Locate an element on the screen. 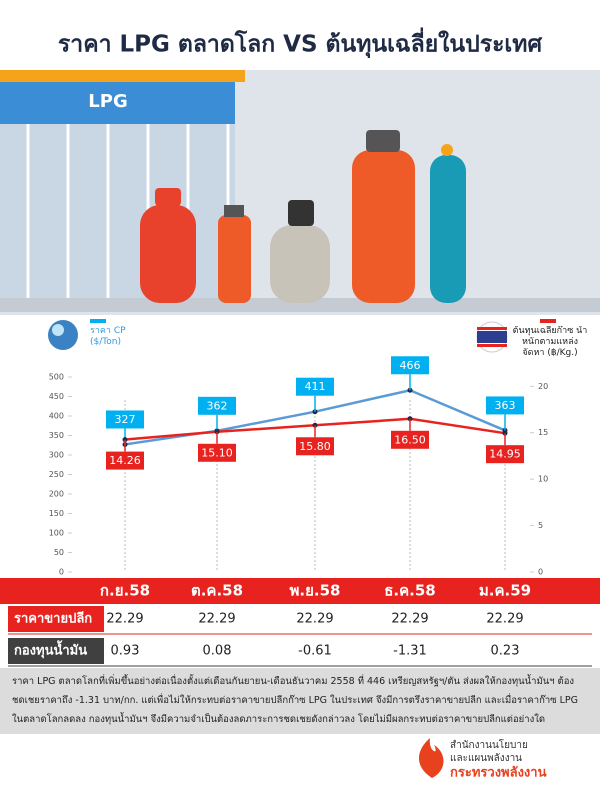 The width and height of the screenshot is (600, 790). y-tick-label: 0 is located at coordinates (61, 572).